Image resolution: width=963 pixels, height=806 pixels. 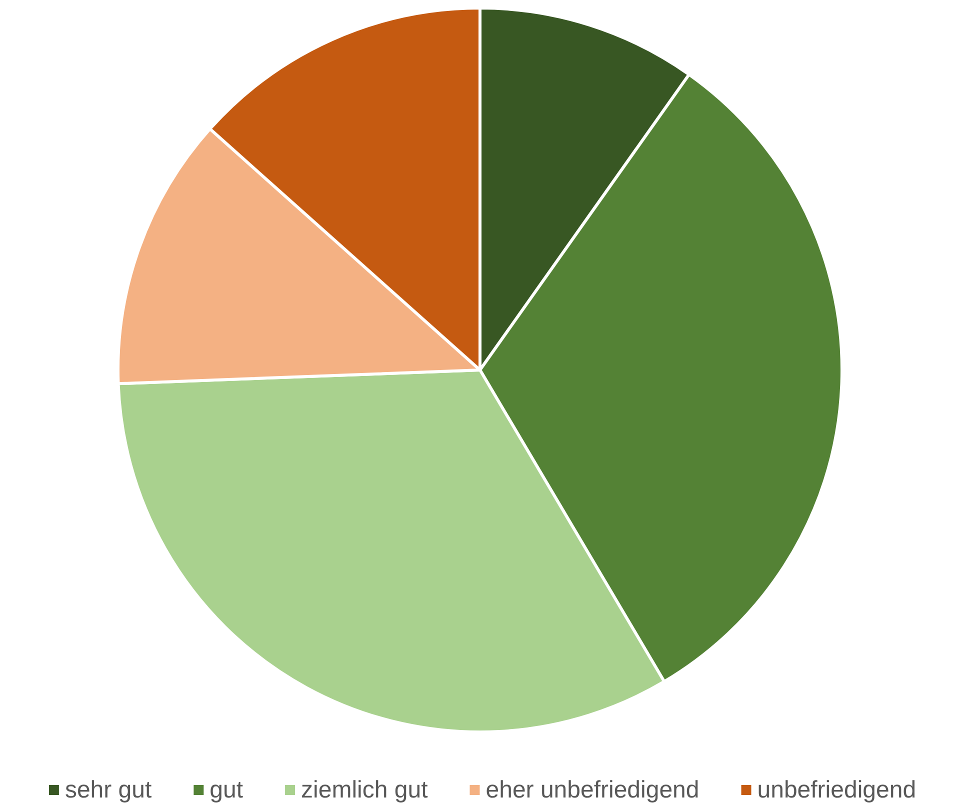 What do you see at coordinates (108, 790) in the screenshot?
I see `legend-label: sehr gut` at bounding box center [108, 790].